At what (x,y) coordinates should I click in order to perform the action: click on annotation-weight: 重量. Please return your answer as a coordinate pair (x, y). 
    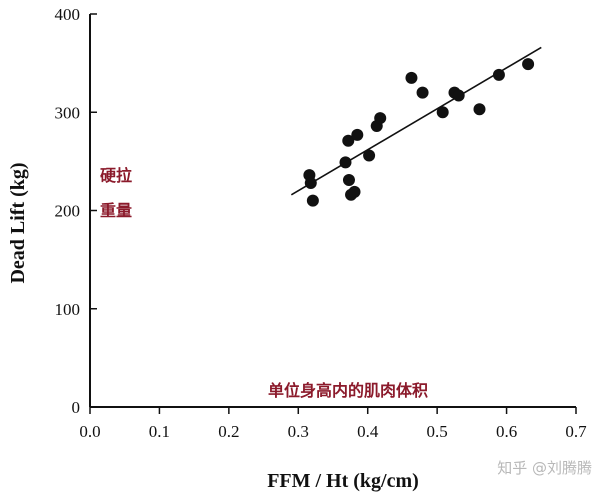
    Looking at the image, I should click on (116, 210).